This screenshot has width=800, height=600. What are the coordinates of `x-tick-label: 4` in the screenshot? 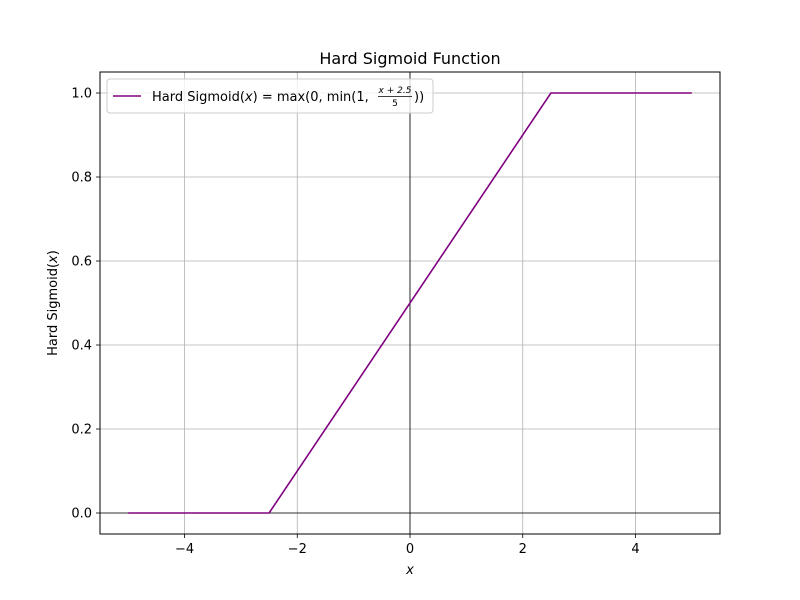 It's located at (635, 549).